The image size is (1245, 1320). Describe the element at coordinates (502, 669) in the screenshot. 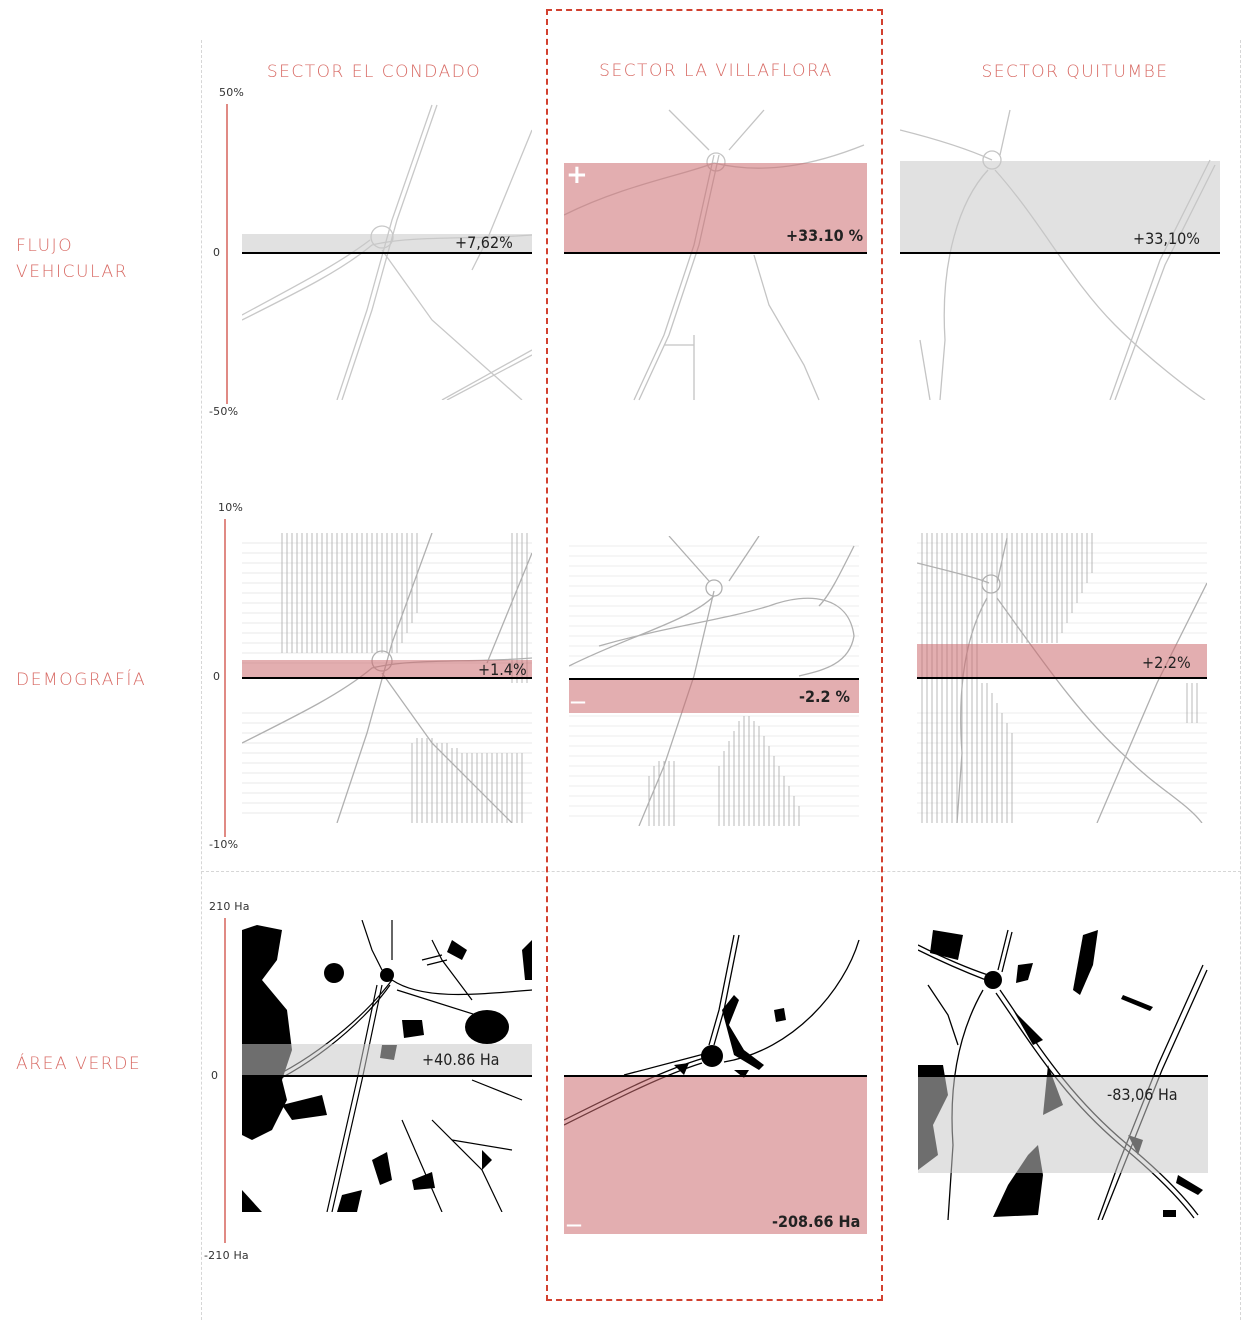

I see `value-demografia-condado: +1.4%` at that location.